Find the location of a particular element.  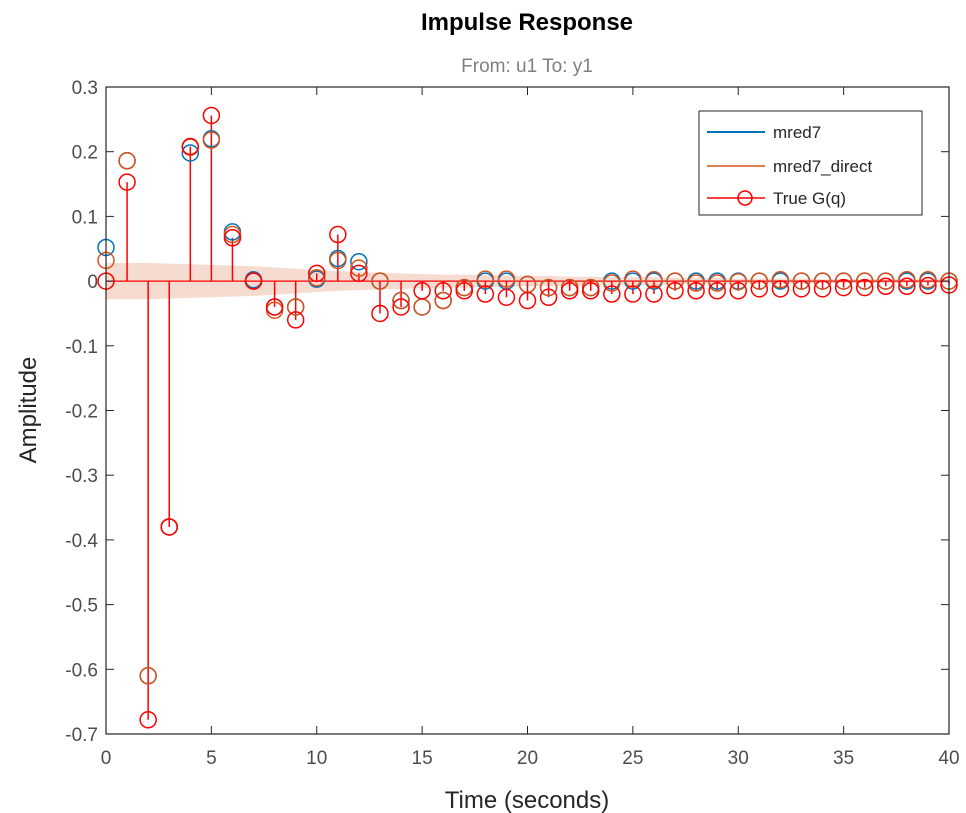

y-axis-label: Amplitude is located at coordinates (28, 410).